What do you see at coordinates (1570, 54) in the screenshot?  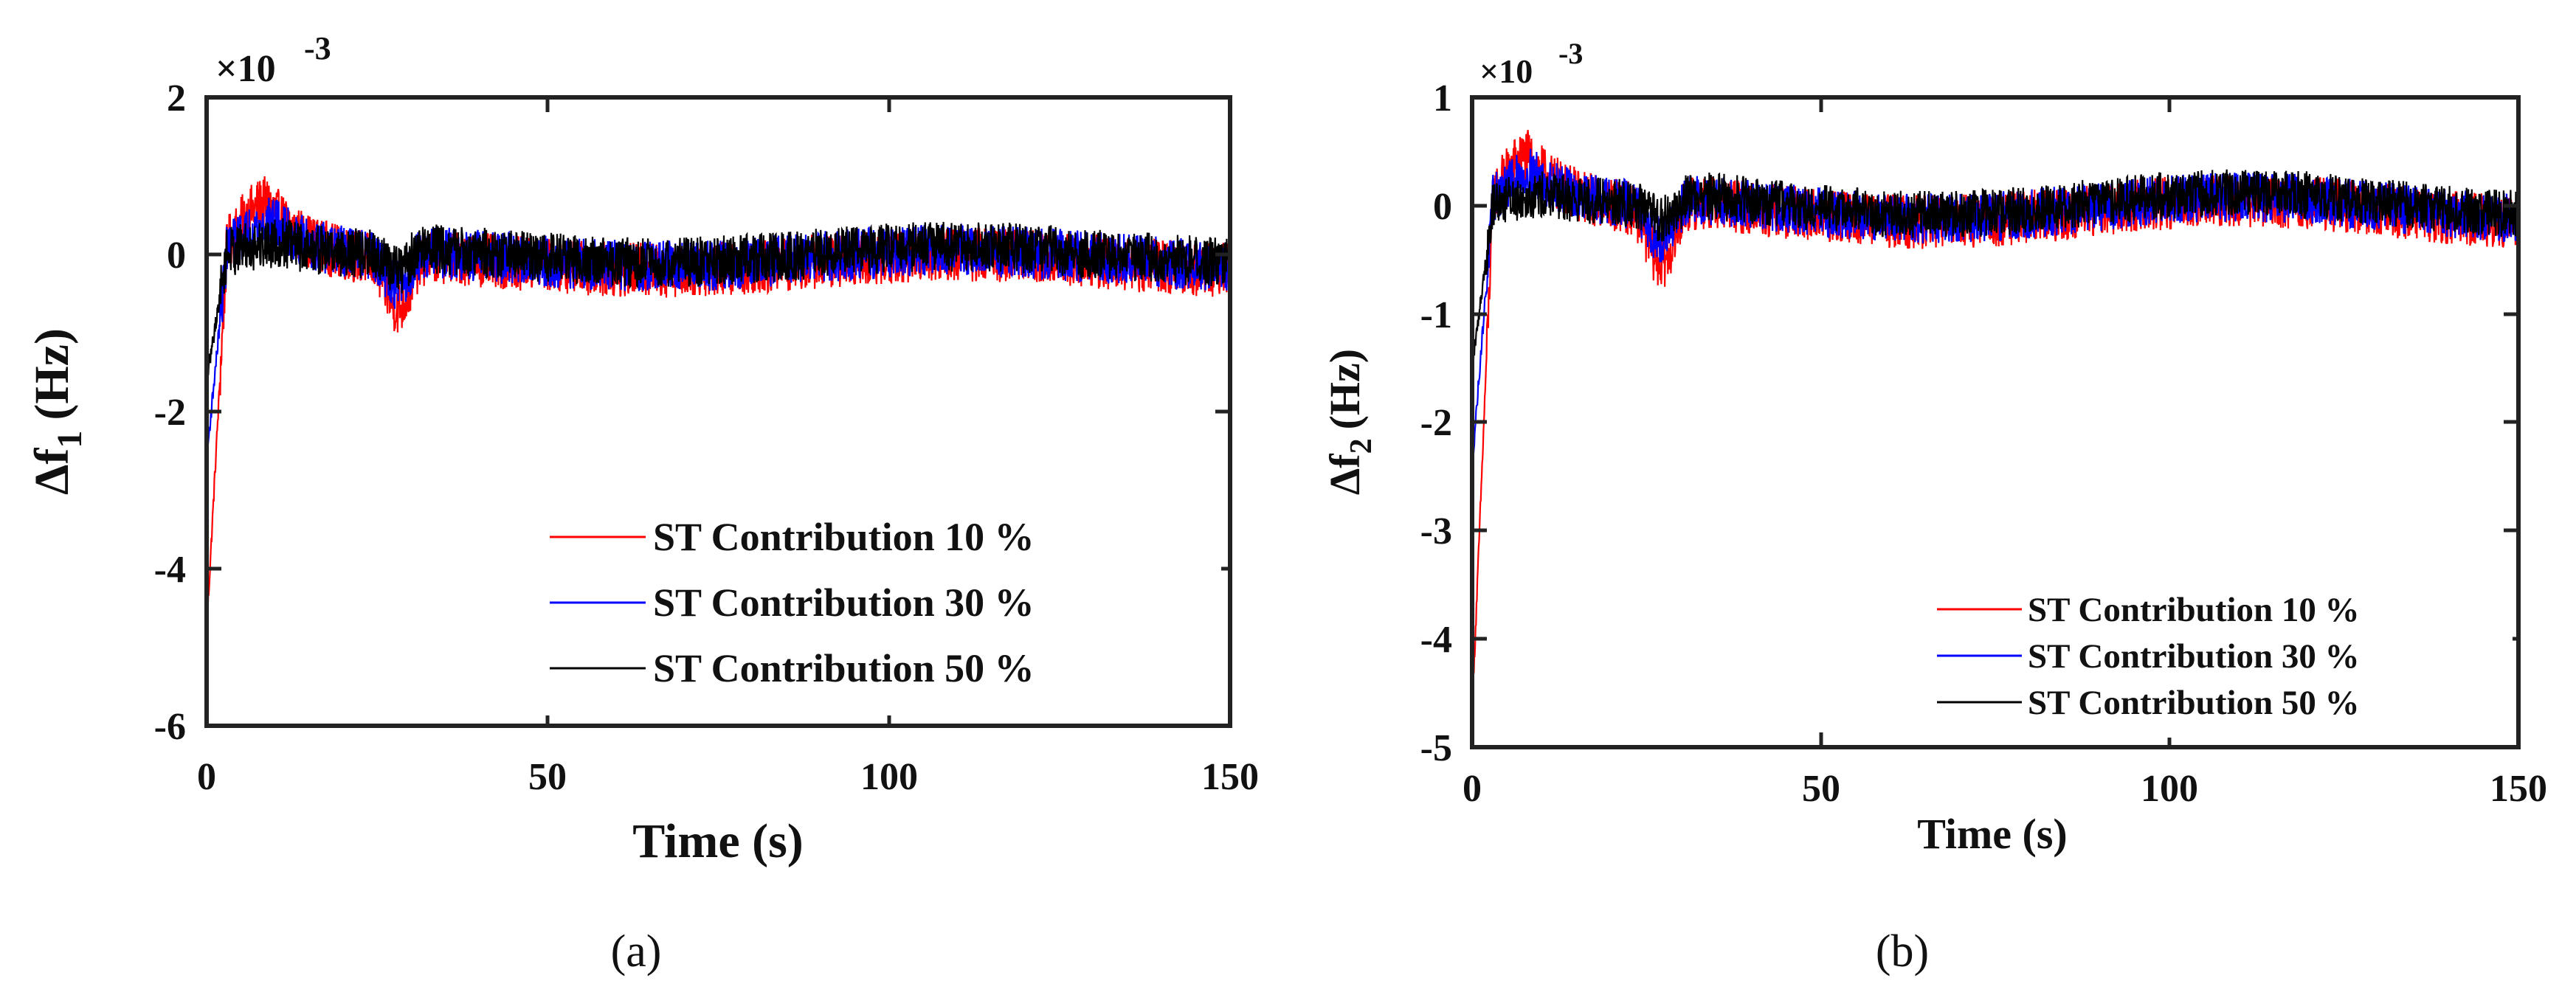 I see `scale-exponent-b: -3` at bounding box center [1570, 54].